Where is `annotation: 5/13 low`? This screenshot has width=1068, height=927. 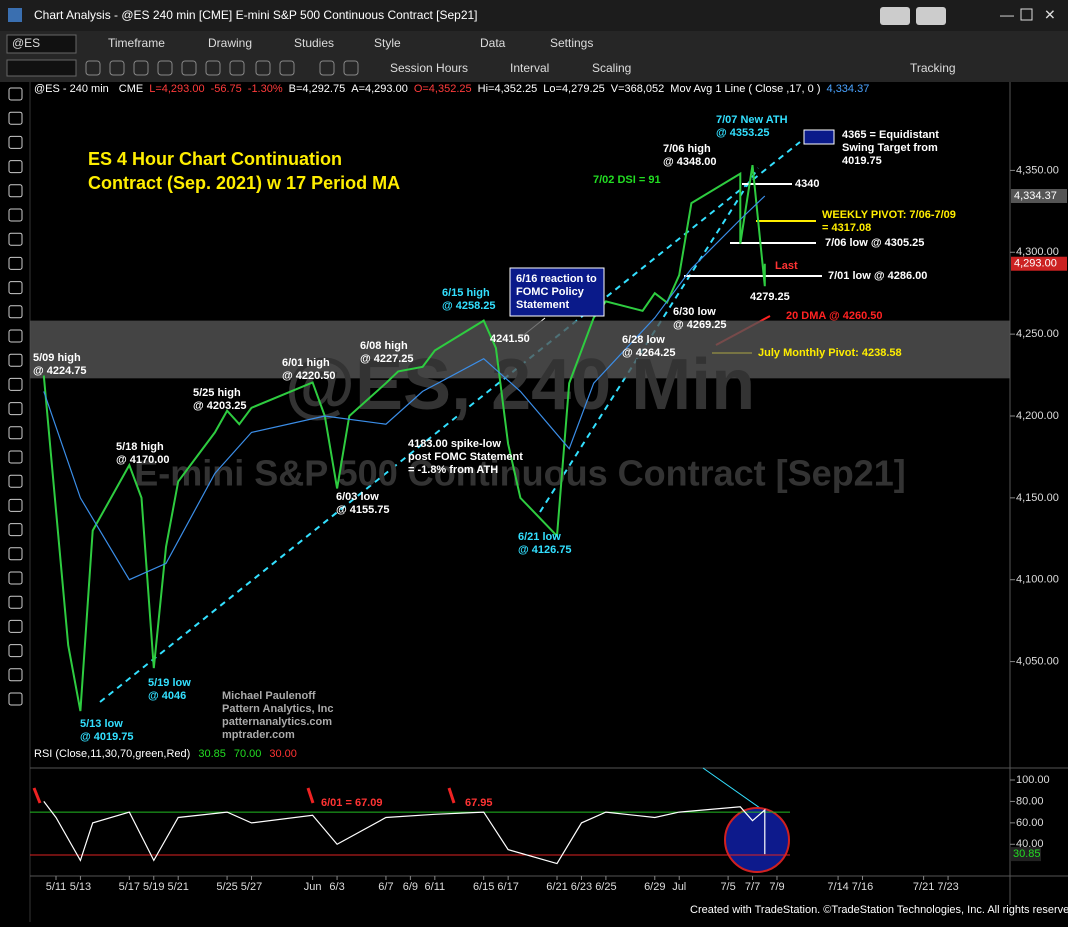 annotation: 5/13 low is located at coordinates (101, 724).